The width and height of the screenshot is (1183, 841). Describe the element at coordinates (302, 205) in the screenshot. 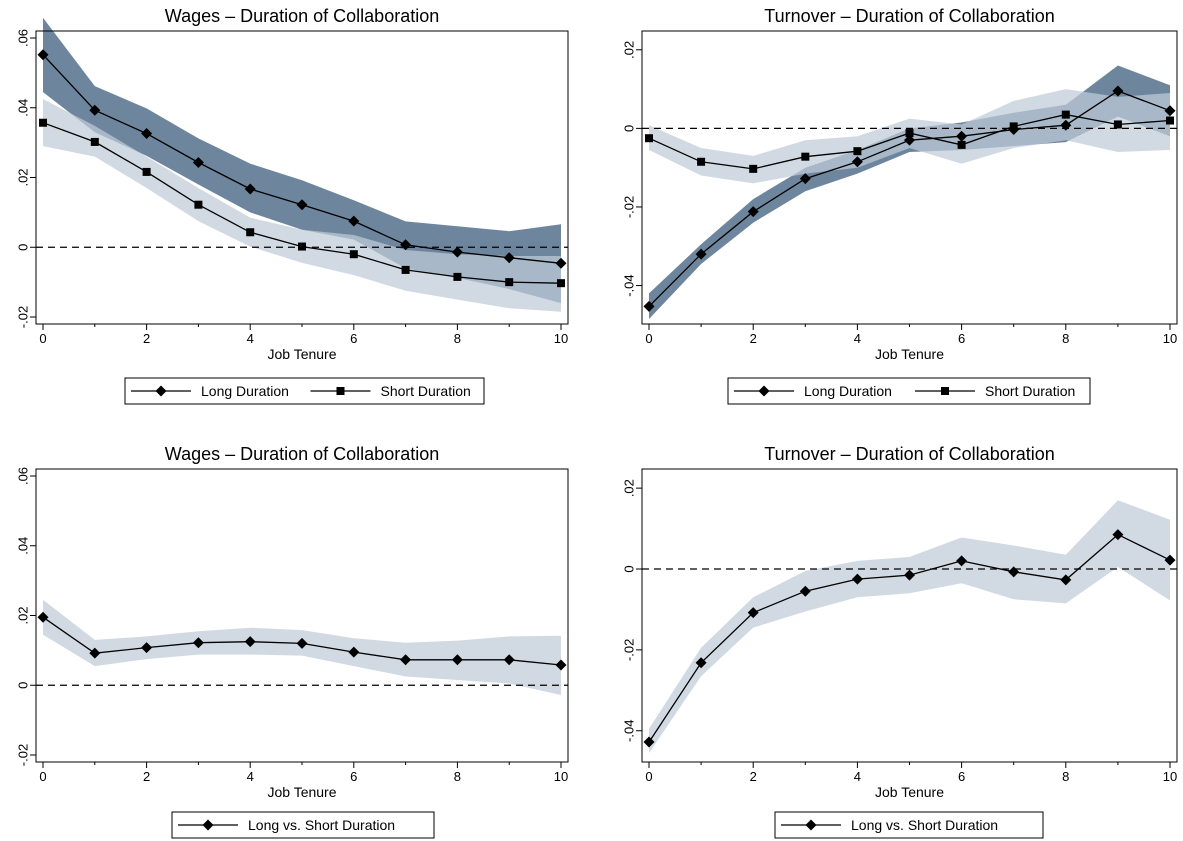

I see `confidence-band-short-duration` at that location.